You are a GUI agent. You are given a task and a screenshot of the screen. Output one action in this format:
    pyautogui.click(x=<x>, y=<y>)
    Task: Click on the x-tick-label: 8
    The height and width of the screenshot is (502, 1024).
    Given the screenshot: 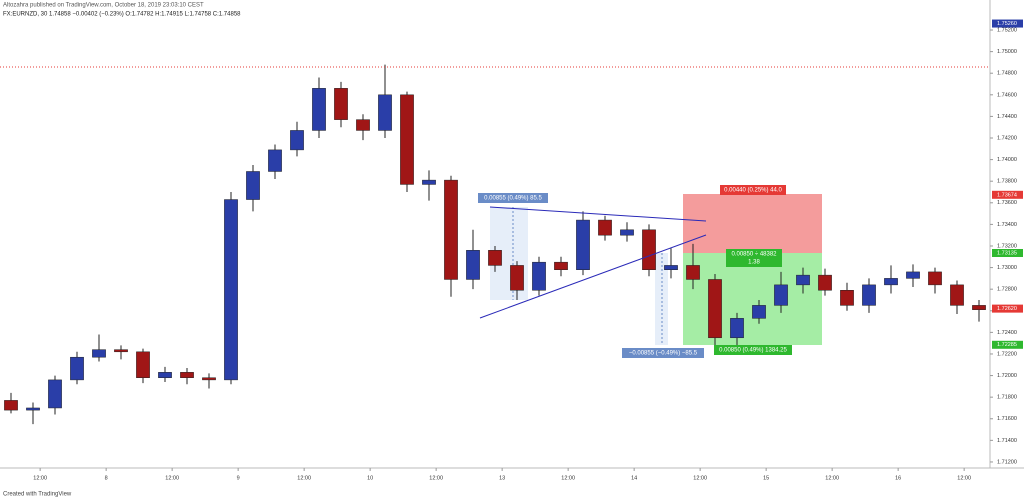 What is the action you would take?
    pyautogui.click(x=106, y=478)
    